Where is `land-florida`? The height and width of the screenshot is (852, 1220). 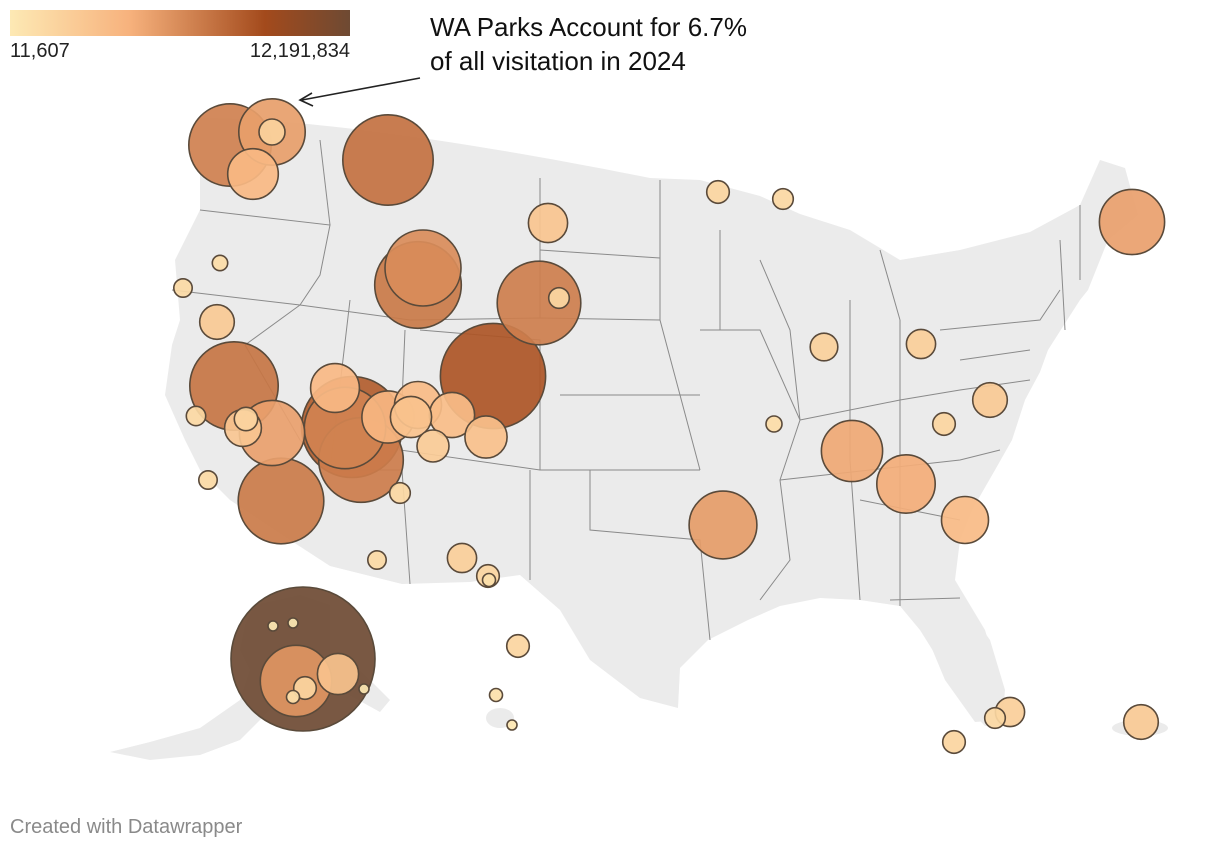
land-florida is located at coordinates (952, 662).